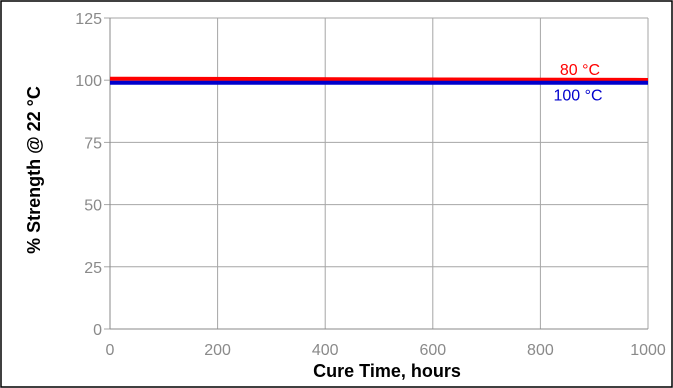  I want to click on y-tick-label: 50, so click(93, 206).